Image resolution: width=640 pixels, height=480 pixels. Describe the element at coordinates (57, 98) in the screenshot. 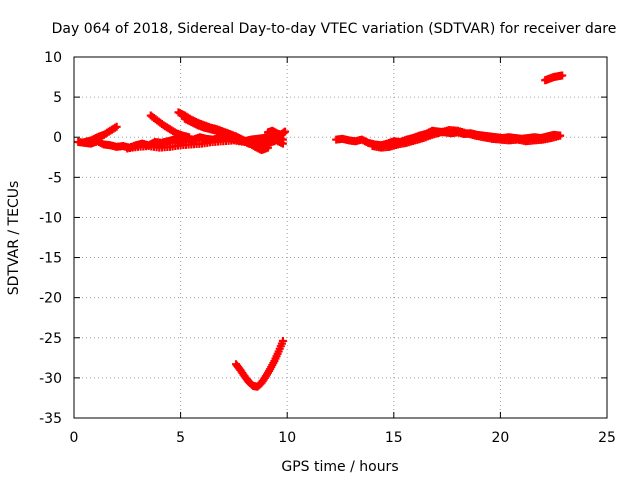

I see `y-tick-label: 5` at that location.